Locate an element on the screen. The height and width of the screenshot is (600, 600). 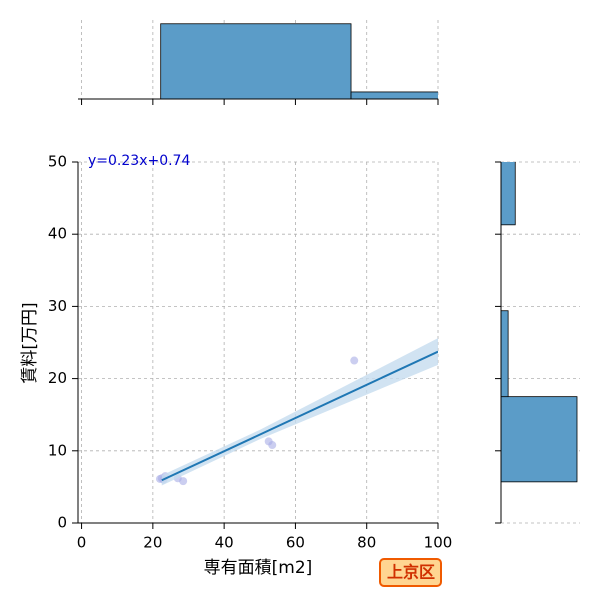
x-tick-label: 100 is located at coordinates (438, 543).